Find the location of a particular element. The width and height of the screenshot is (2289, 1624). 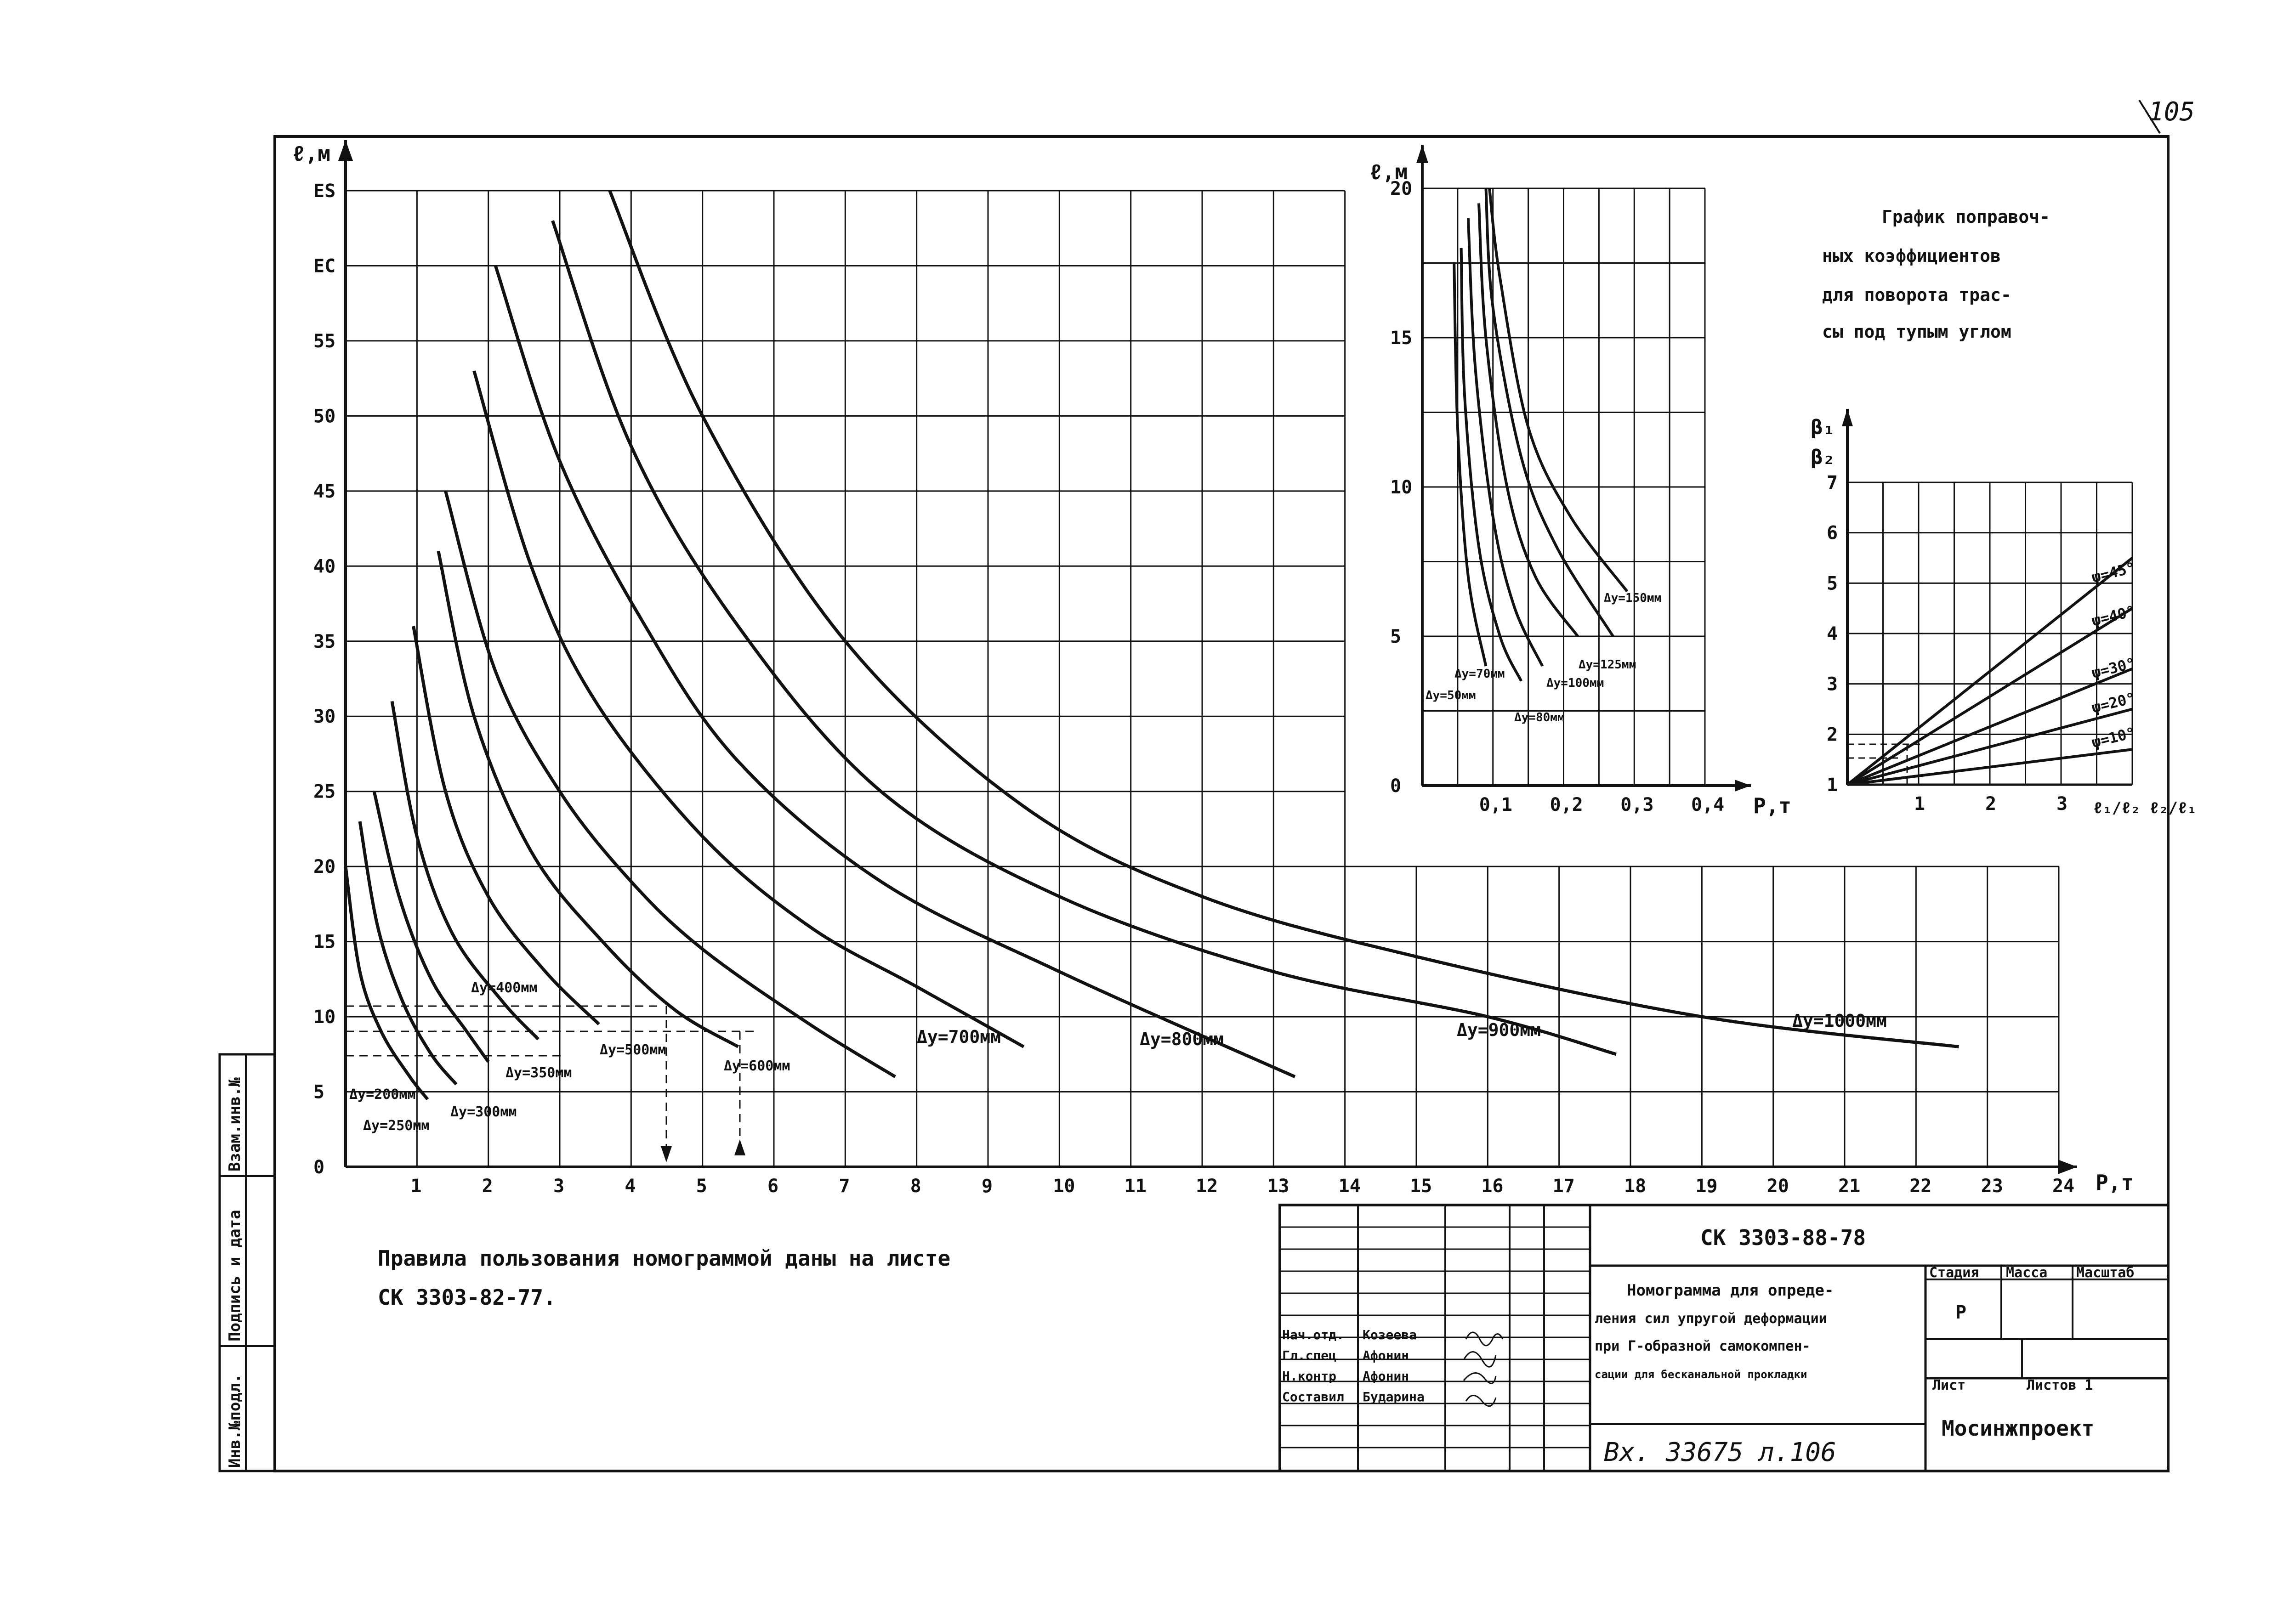

signatures is located at coordinates (1483, 1369).